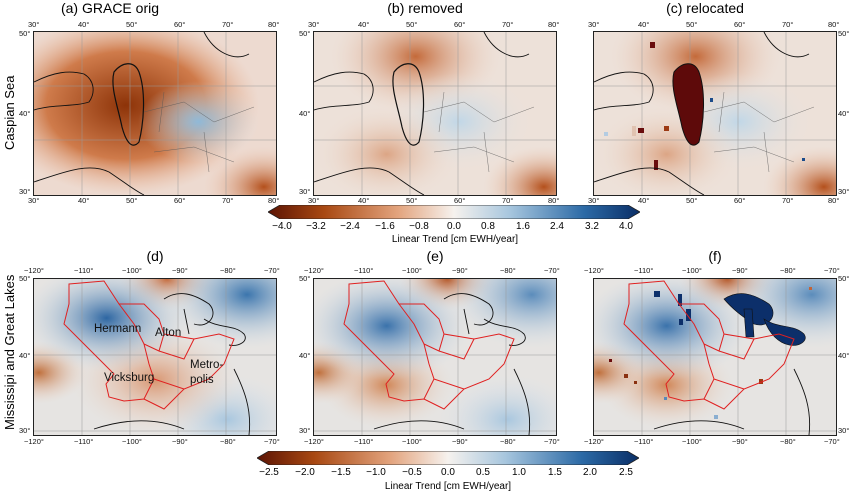 This screenshot has width=850, height=498. What do you see at coordinates (274, 24) in the screenshot?
I see `tick-x-a-top-5: 80°` at bounding box center [274, 24].